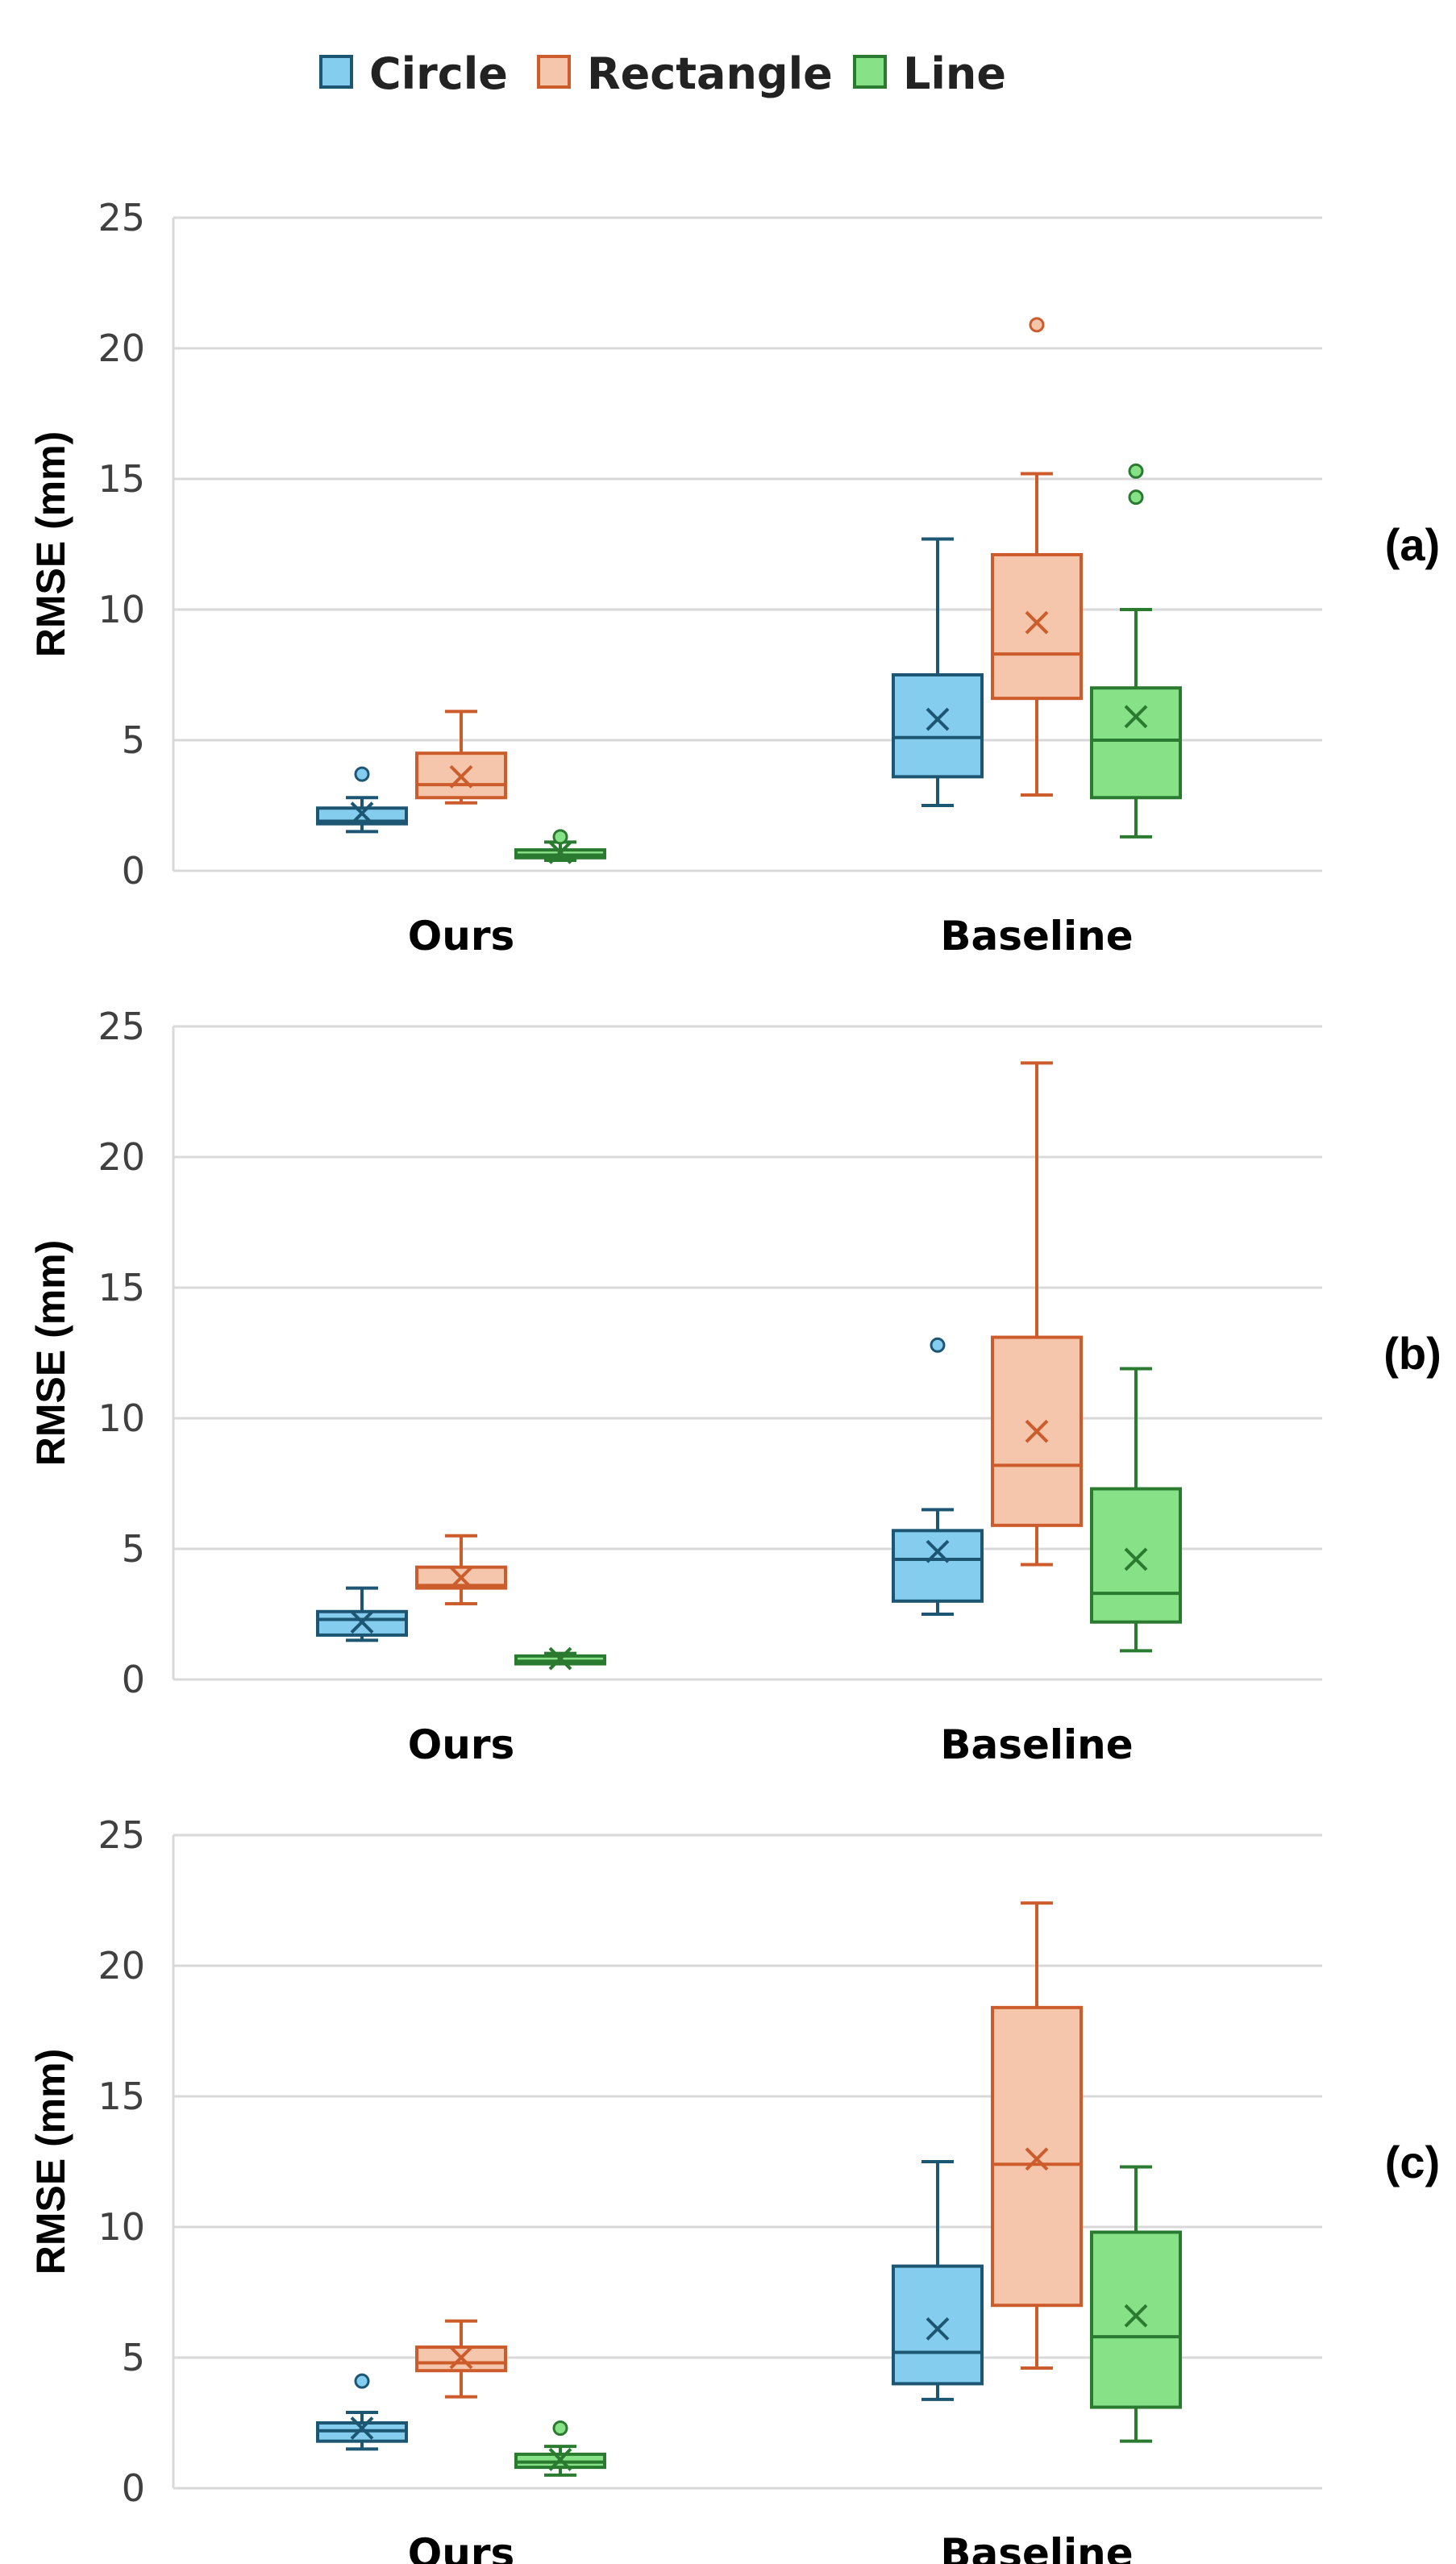 This screenshot has height=2564, width=1456. I want to click on legend-label-rectangle: Rectangle, so click(710, 74).